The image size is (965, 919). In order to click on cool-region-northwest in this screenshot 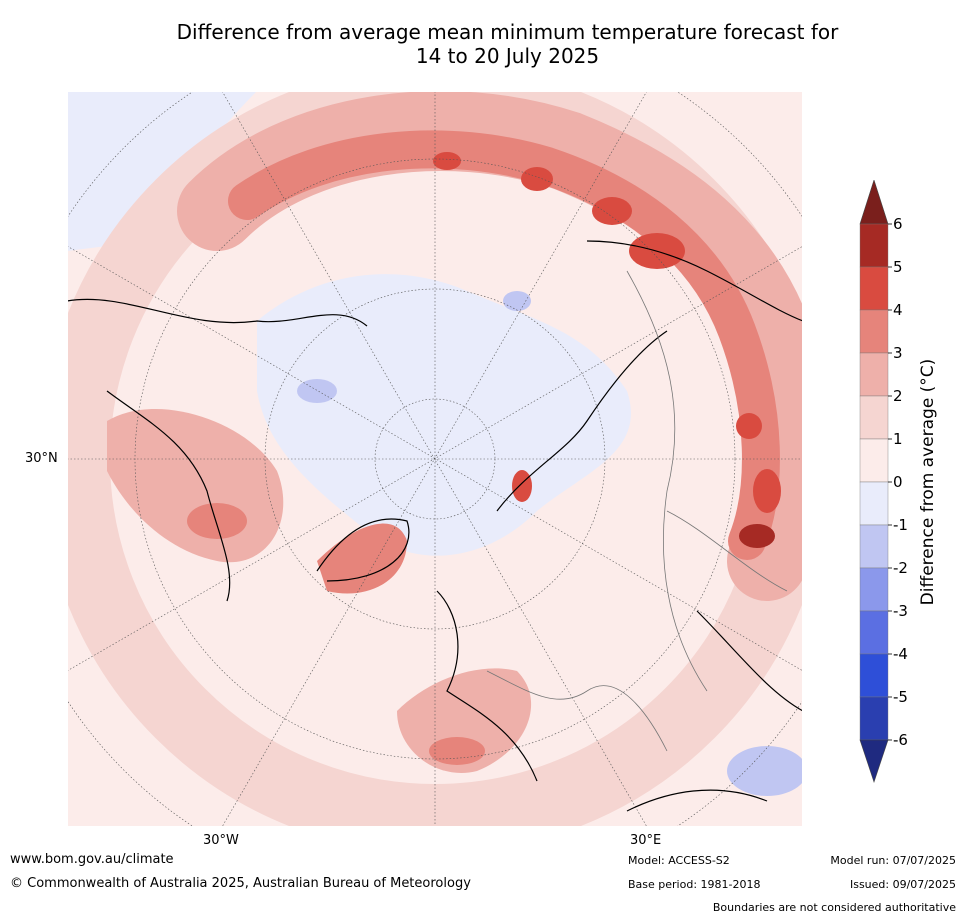, I will do `click(162, 171)`.